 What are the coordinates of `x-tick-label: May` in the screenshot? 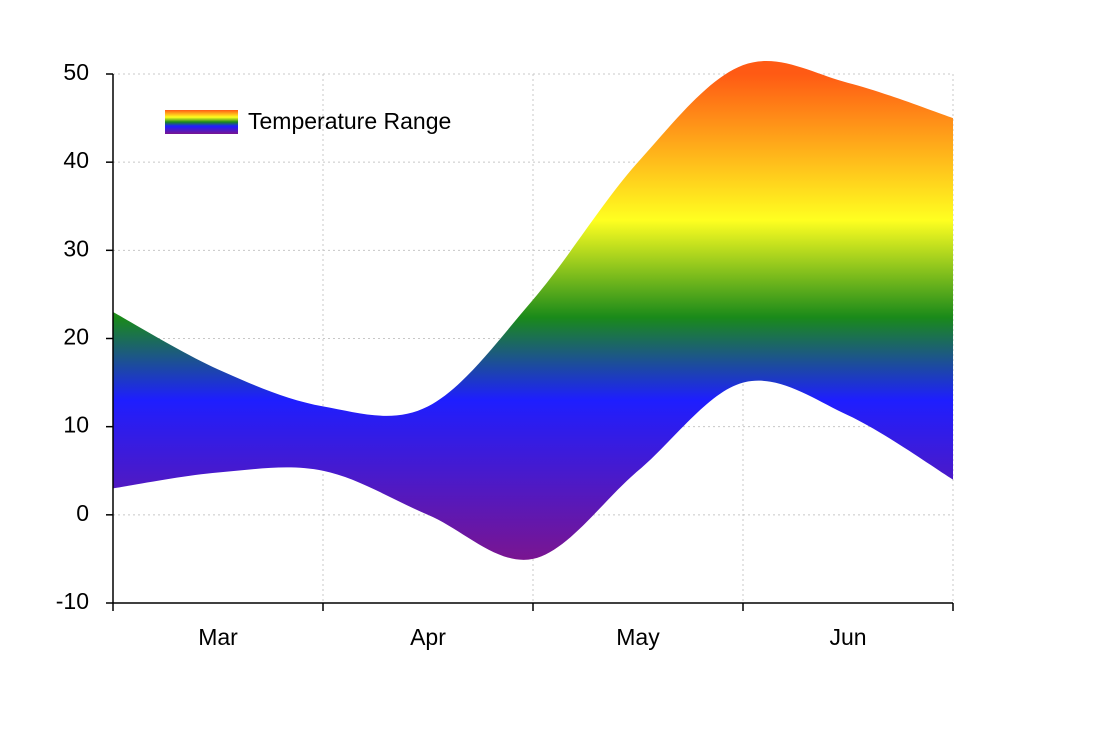 It's located at (638, 637).